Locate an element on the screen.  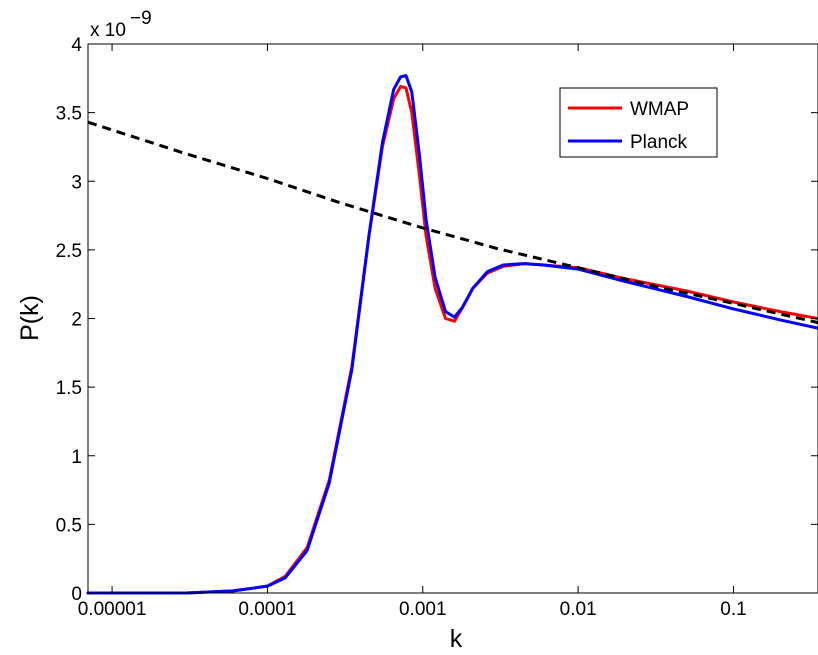
y-tick-label: 1.5 is located at coordinates (69, 388).